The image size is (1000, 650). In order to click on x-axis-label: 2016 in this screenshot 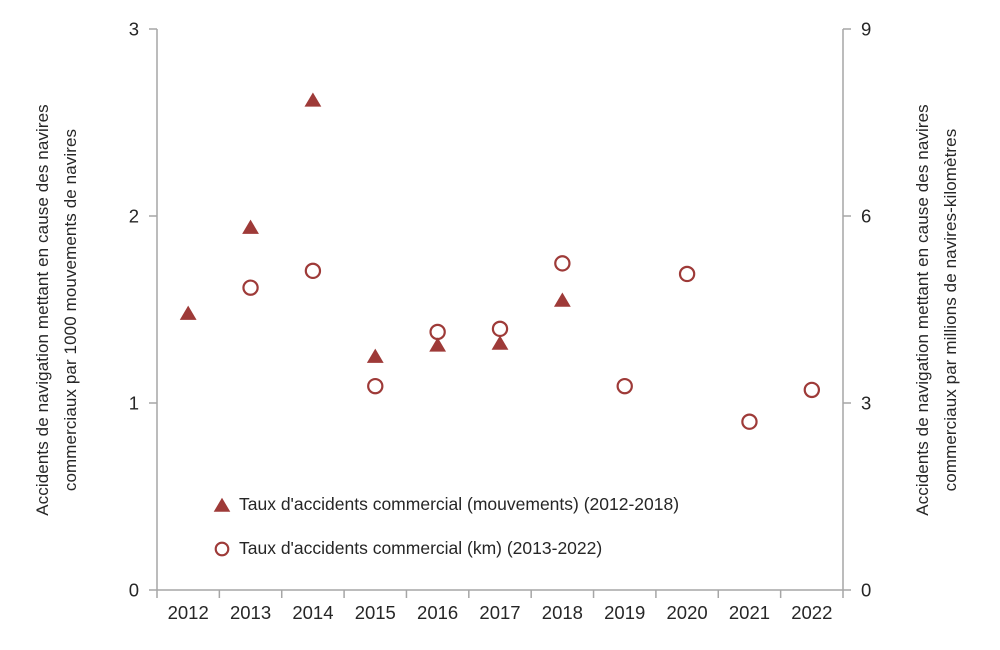, I will do `click(437, 612)`.